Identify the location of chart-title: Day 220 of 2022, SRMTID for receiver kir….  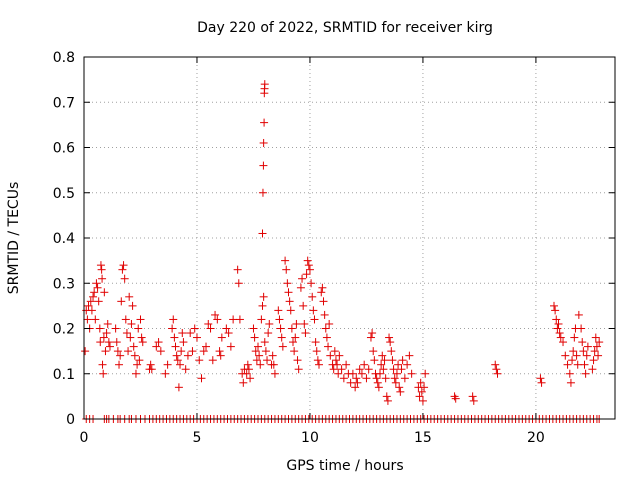
(345, 28).